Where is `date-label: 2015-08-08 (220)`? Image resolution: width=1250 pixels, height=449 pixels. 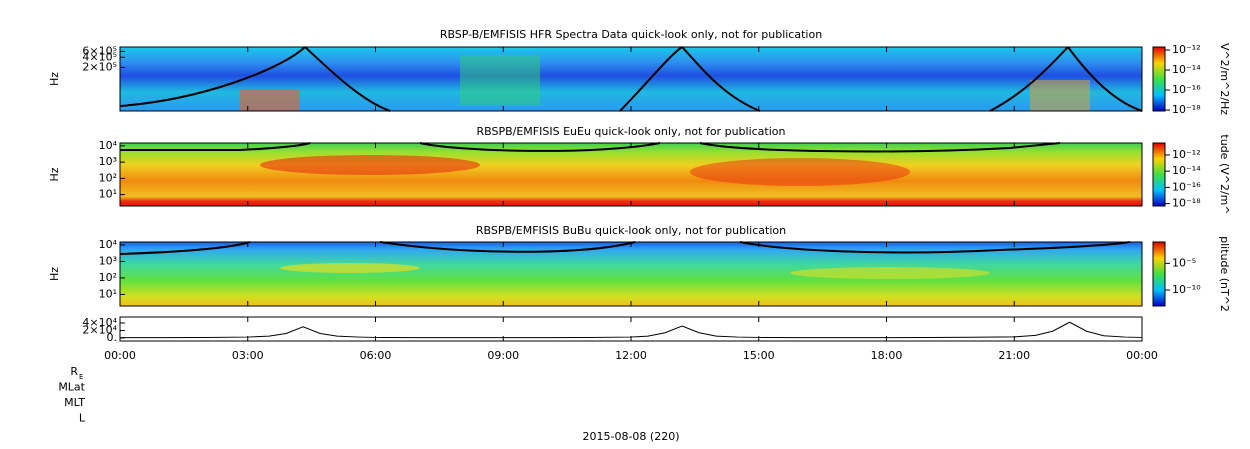
date-label: 2015-08-08 (220) is located at coordinates (630, 436).